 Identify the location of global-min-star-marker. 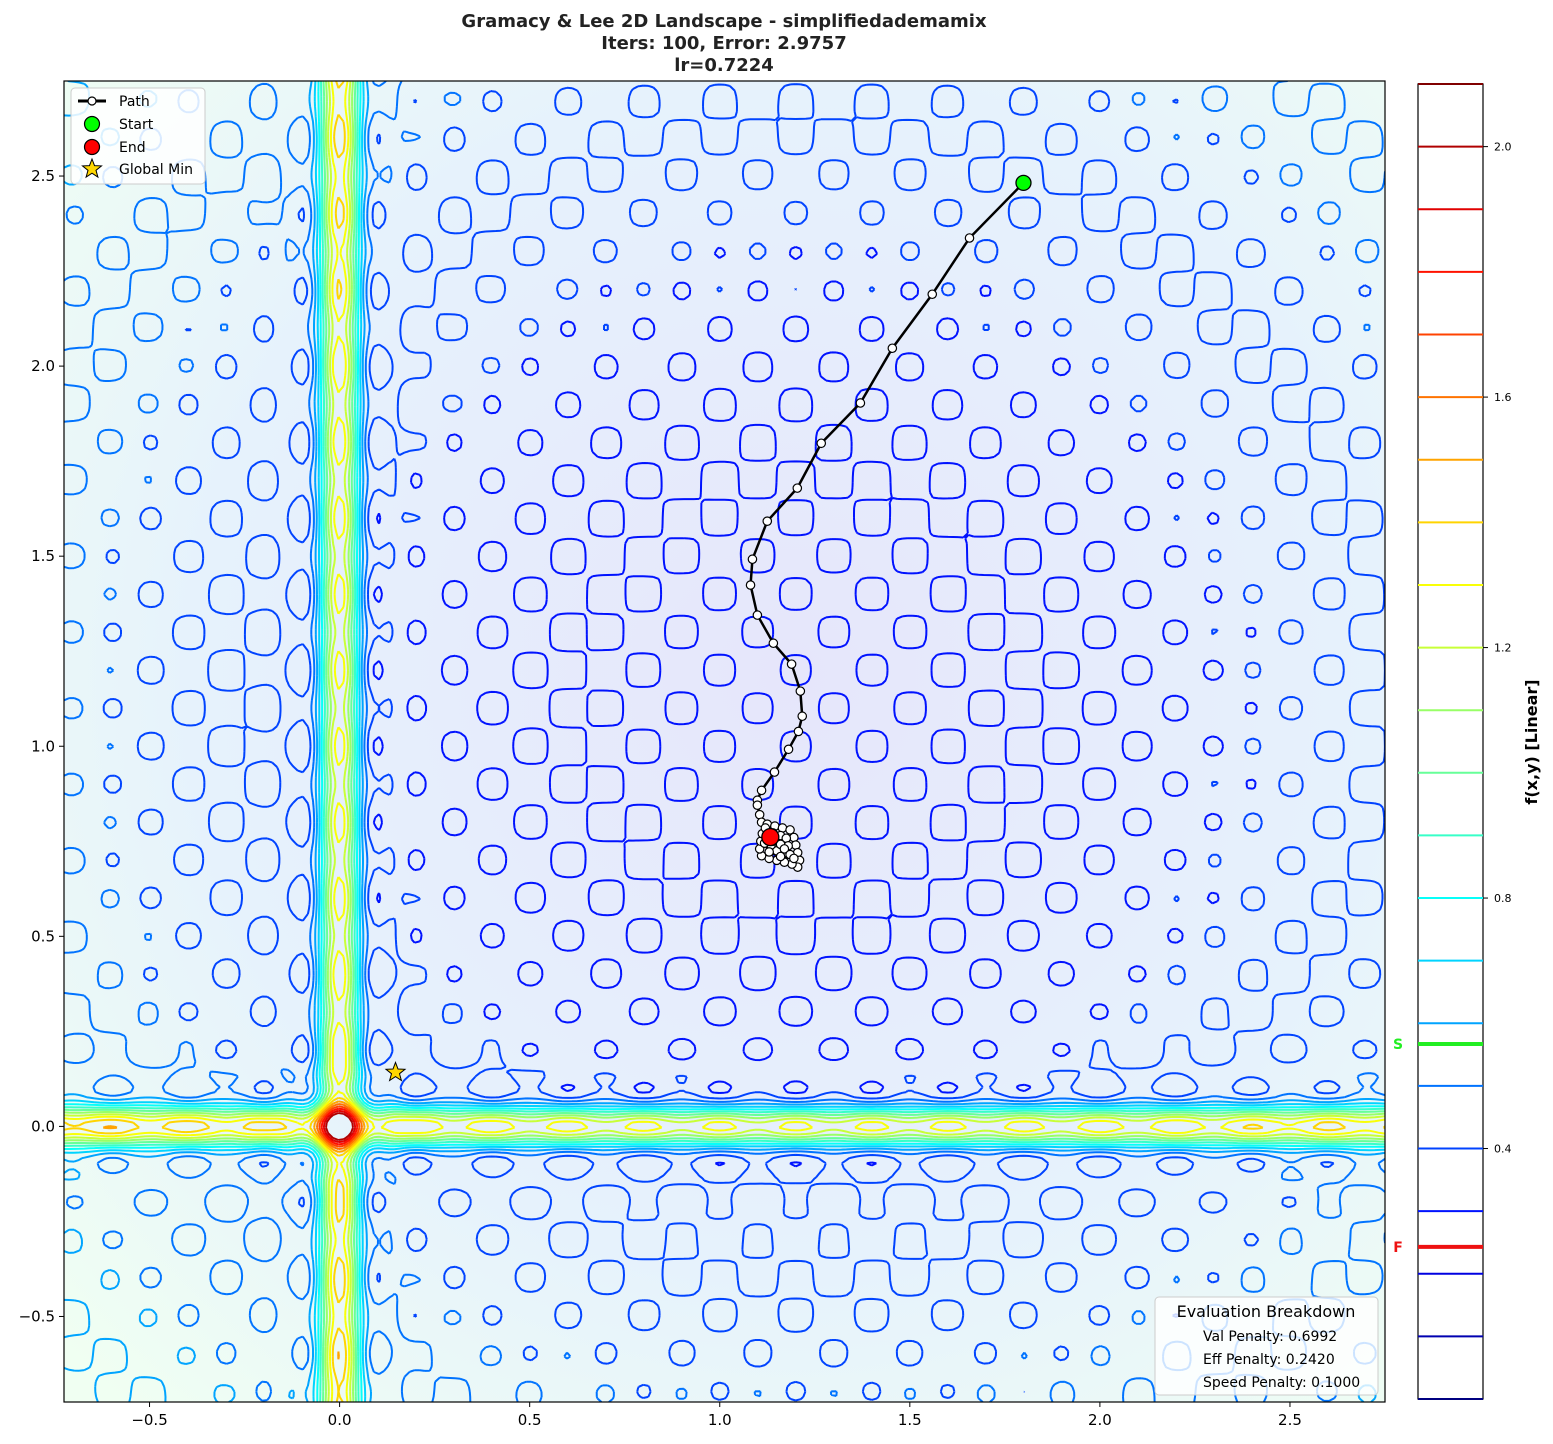
(395, 1071).